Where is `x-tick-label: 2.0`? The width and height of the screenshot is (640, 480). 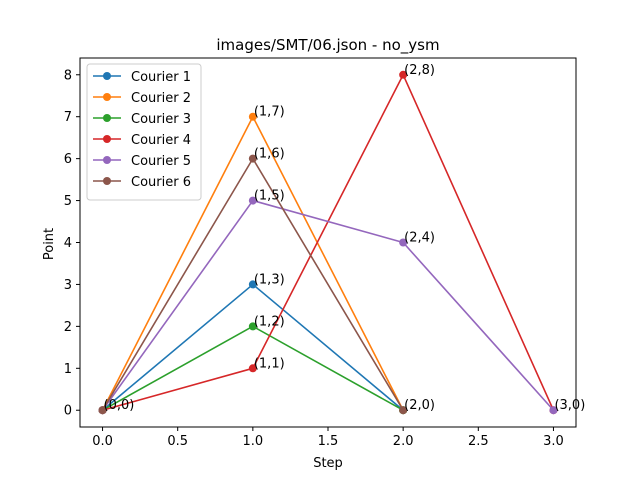 x-tick-label: 2.0 is located at coordinates (403, 441).